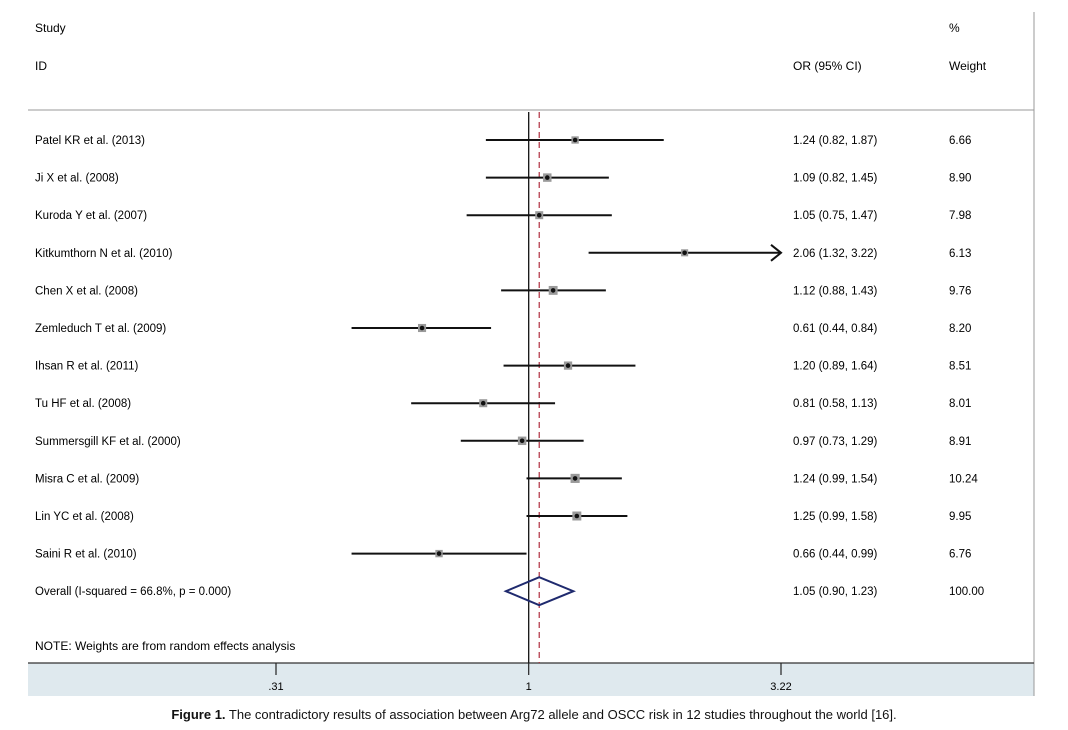  Describe the element at coordinates (960, 442) in the screenshot. I see `weight-text: 8.91` at that location.